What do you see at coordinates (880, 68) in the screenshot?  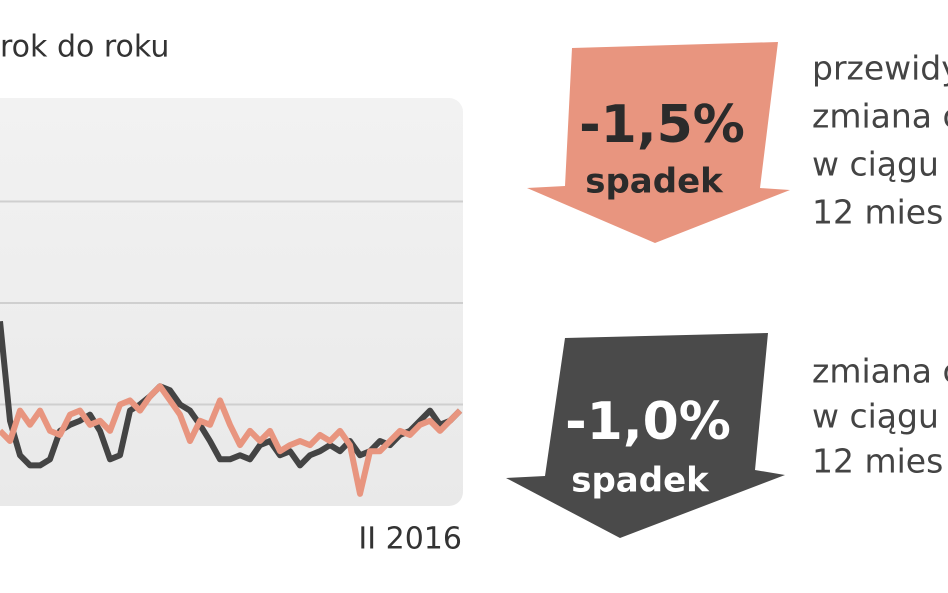 I see `indicator-text: przewidy` at bounding box center [880, 68].